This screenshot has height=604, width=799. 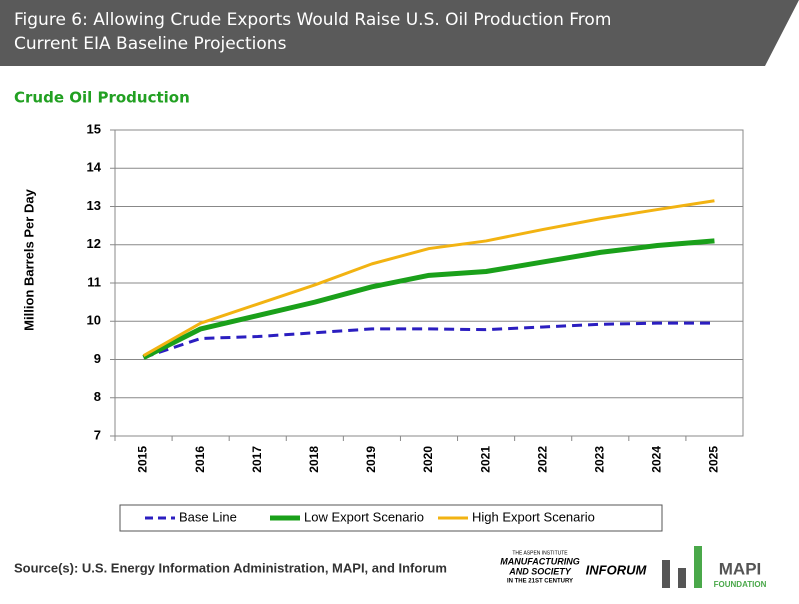 What do you see at coordinates (599, 459) in the screenshot?
I see `x-tick-label: 2023` at bounding box center [599, 459].